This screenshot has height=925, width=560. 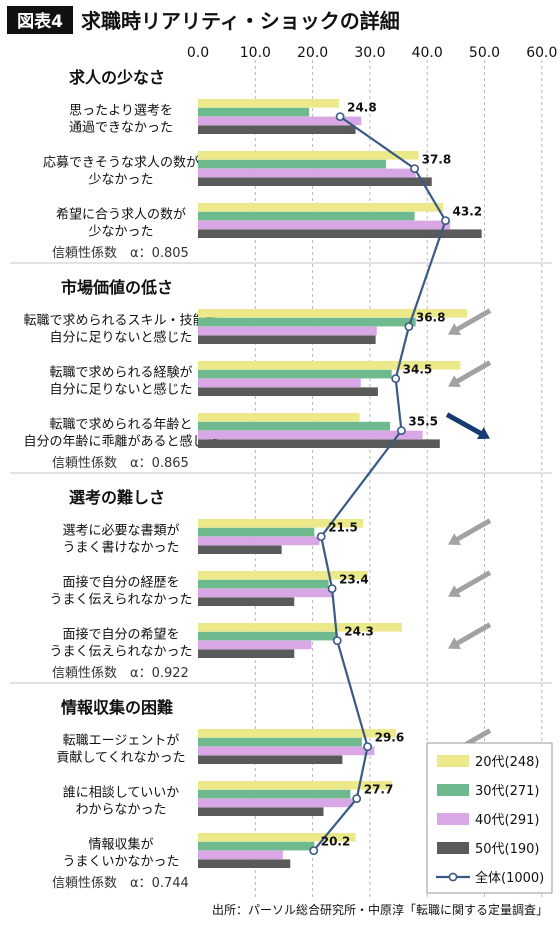 I want to click on reliability-coefficient: 信頼性係数 α：0.744, so click(x=120, y=883).